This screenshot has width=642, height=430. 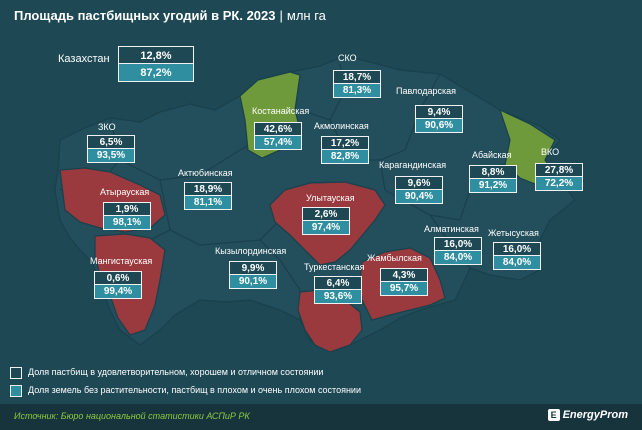 What do you see at coordinates (394, 258) in the screenshot?
I see `region-name-zhambyl: Жамбылская` at bounding box center [394, 258].